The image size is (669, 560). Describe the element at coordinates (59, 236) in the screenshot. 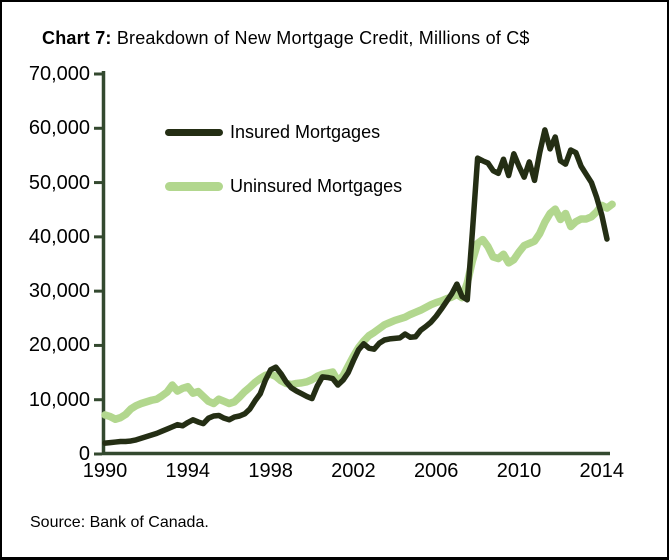

I see `y-tick-label: 40,000` at that location.